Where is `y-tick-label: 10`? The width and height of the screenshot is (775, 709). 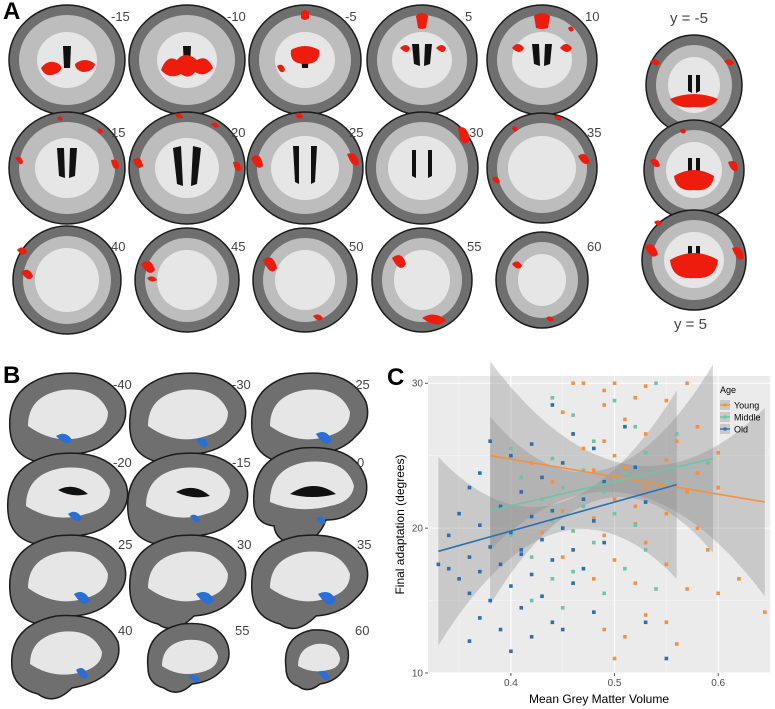
y-tick-label: 10 is located at coordinates (418, 674).